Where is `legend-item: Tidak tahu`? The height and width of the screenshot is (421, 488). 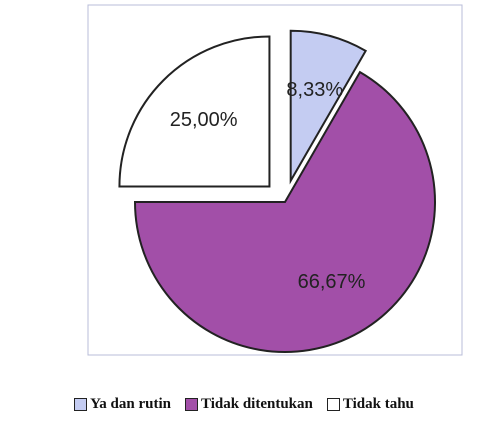 legend-item: Tidak tahu is located at coordinates (370, 404).